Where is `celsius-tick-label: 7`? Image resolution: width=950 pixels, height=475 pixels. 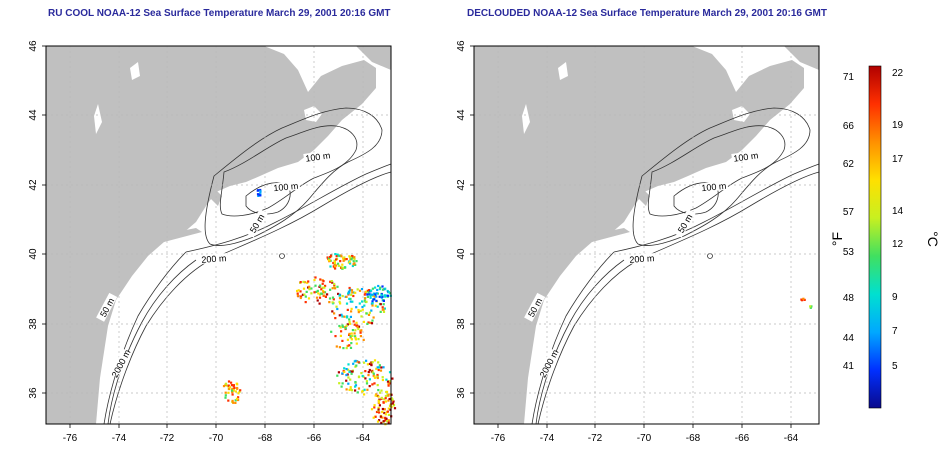
celsius-tick-label: 7 is located at coordinates (895, 331).